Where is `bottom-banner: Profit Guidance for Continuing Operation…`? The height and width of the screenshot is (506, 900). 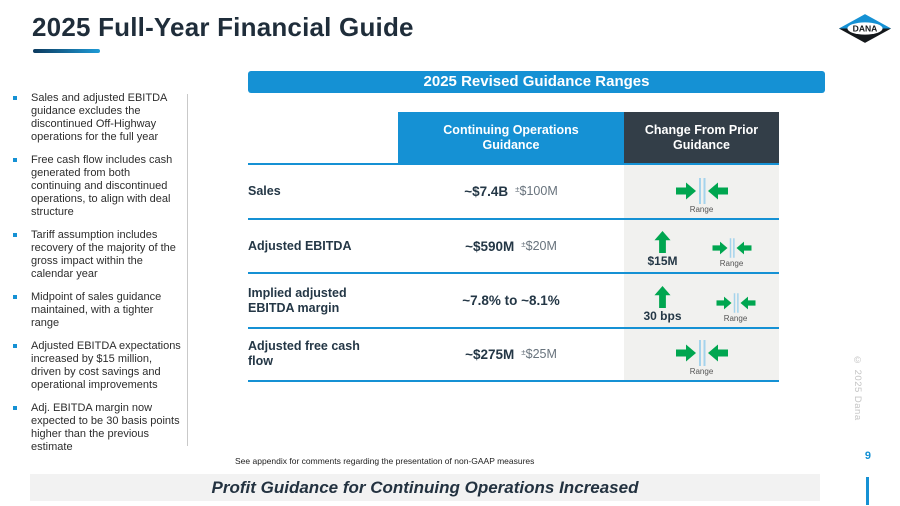
bottom-banner: Profit Guidance for Continuing Operation… is located at coordinates (425, 487).